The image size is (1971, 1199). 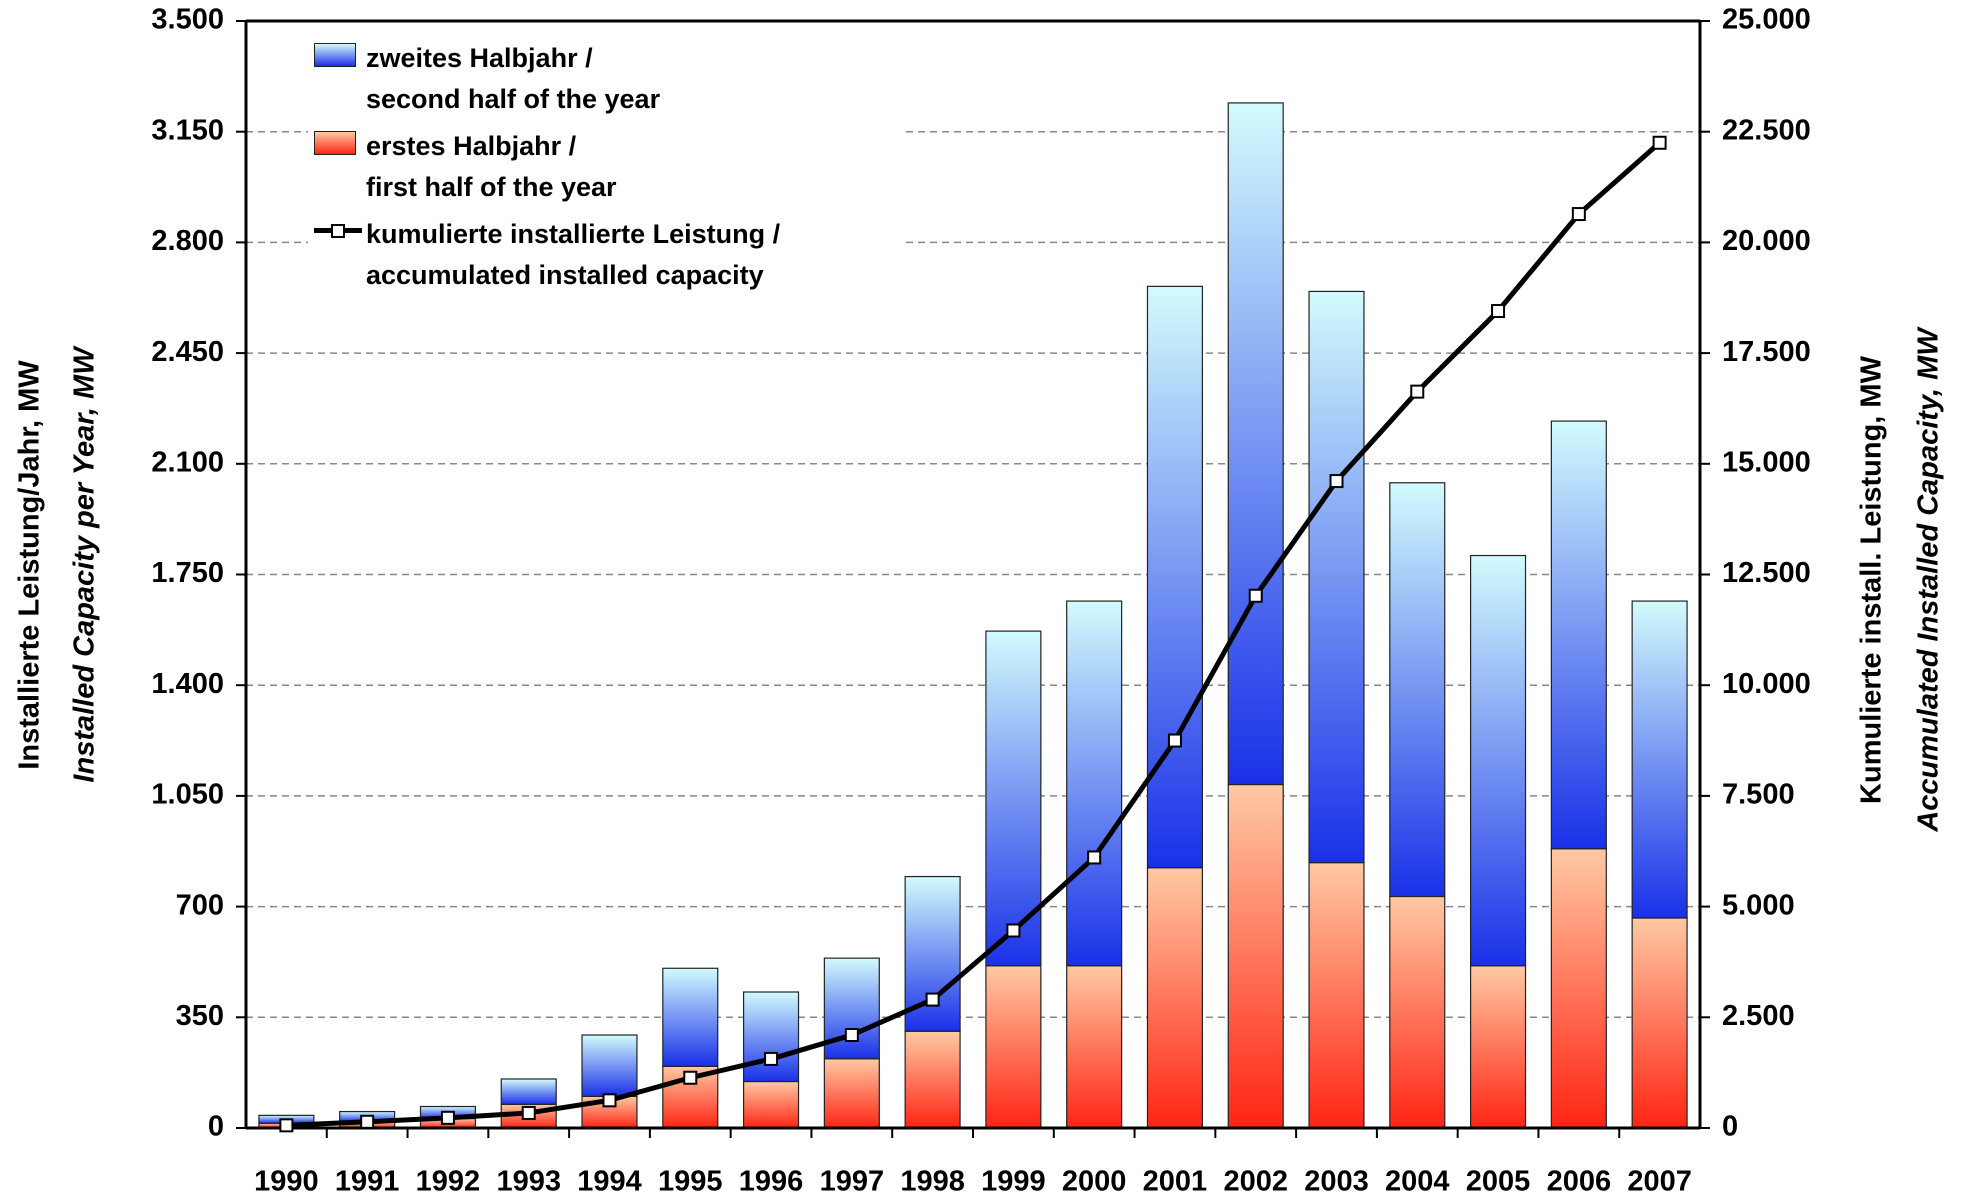 I want to click on x-tick-label: 1992, so click(x=448, y=1182).